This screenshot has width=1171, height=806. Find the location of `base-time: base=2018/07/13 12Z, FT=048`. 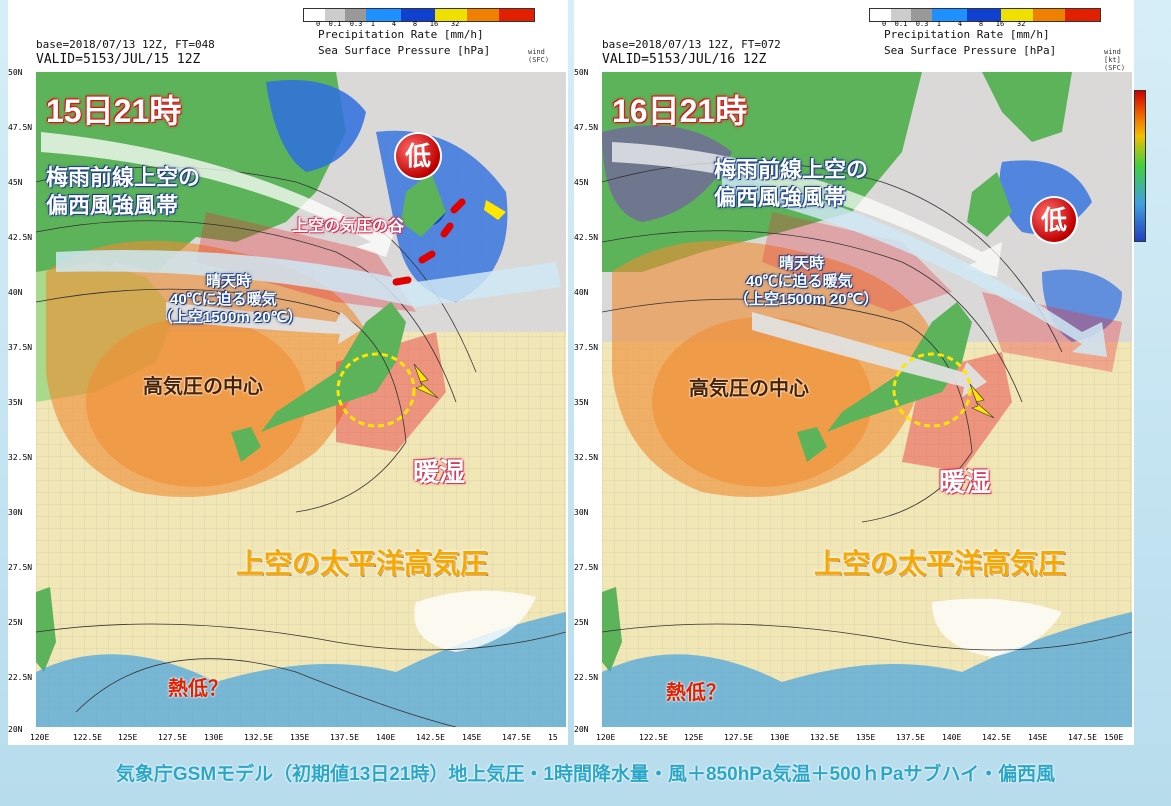

base-time: base=2018/07/13 12Z, FT=048 is located at coordinates (125, 44).